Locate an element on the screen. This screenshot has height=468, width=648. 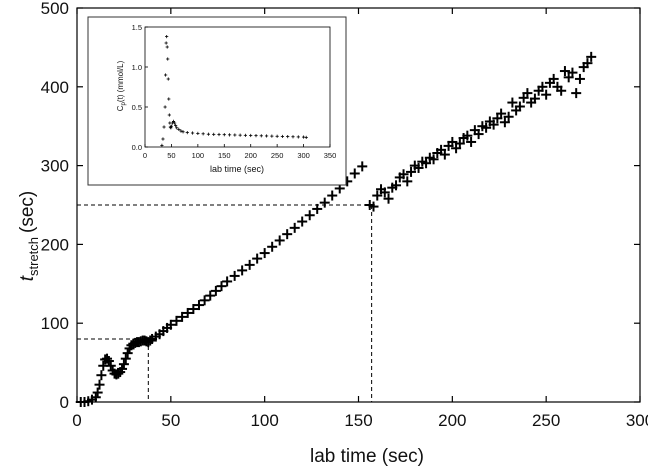
inset-x-tick-label: 300 is located at coordinates (303, 155).